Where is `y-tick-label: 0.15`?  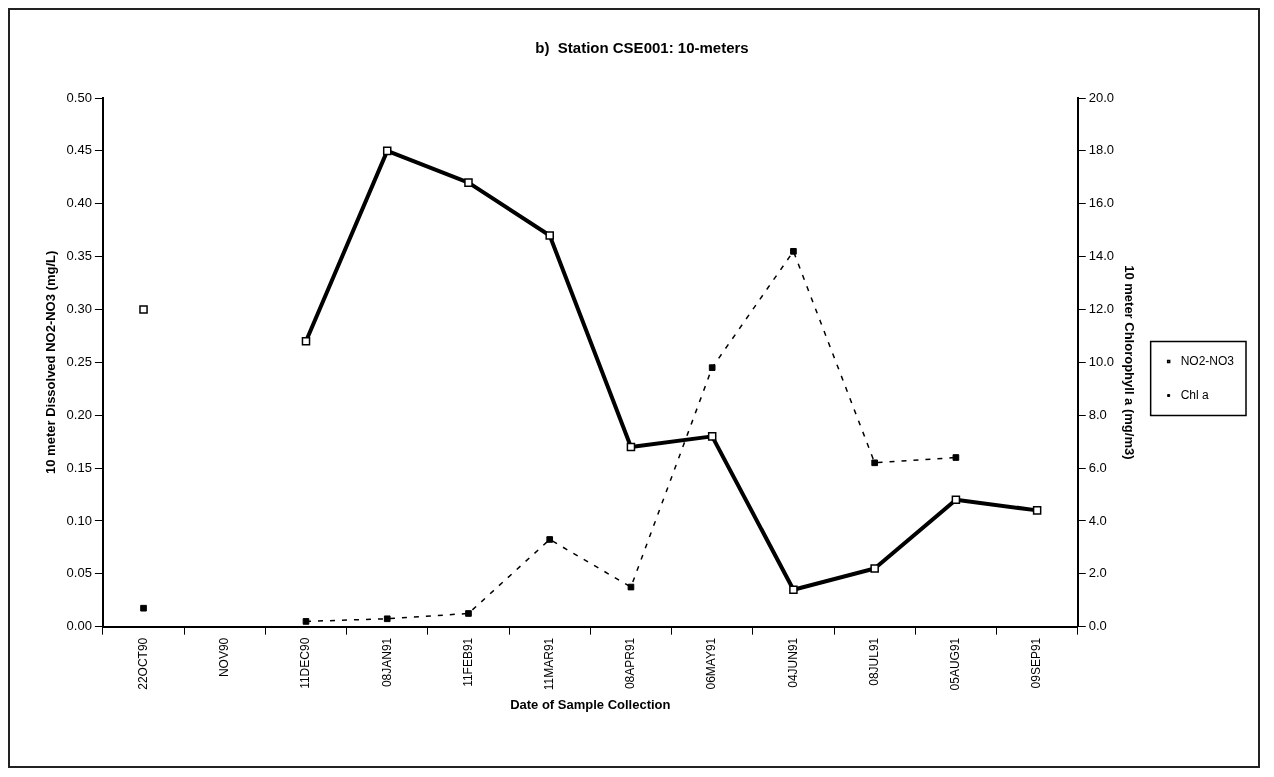
y-tick-label: 0.15 is located at coordinates (79, 467).